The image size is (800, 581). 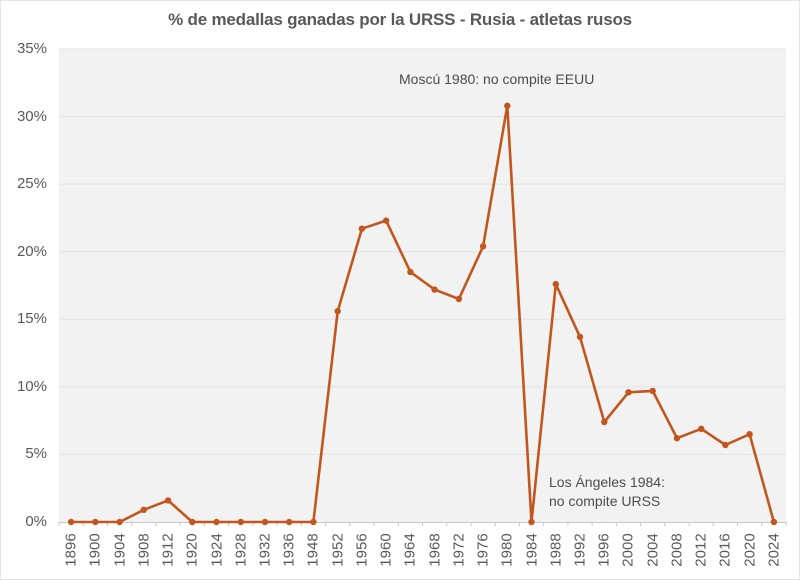 I want to click on data-point-1992, so click(x=580, y=337).